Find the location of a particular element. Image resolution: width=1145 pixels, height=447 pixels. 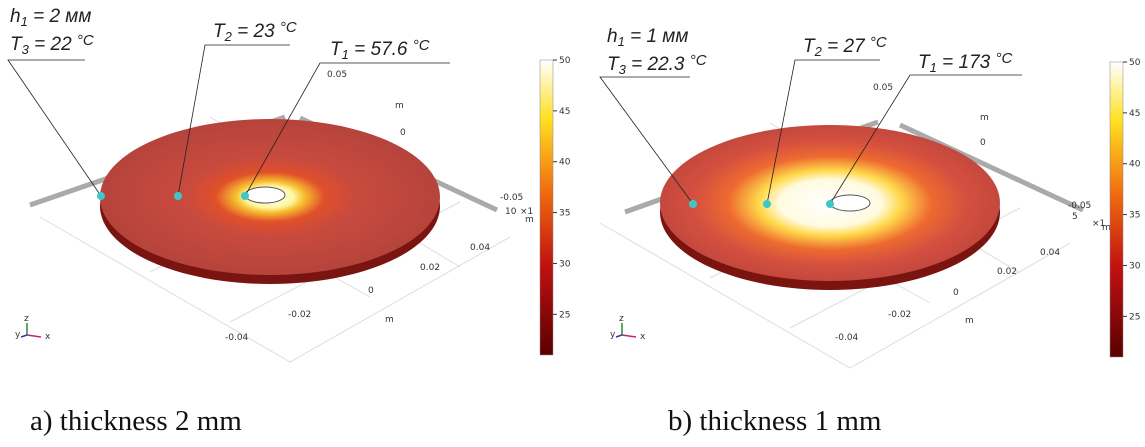

annotation: T1 = 57.6 °C is located at coordinates (380, 49).